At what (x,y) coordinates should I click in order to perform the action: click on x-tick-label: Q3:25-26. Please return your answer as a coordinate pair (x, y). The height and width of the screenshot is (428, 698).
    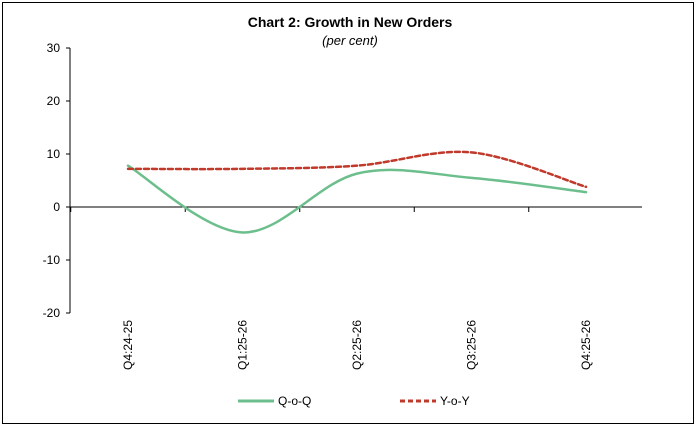
    Looking at the image, I should click on (472, 345).